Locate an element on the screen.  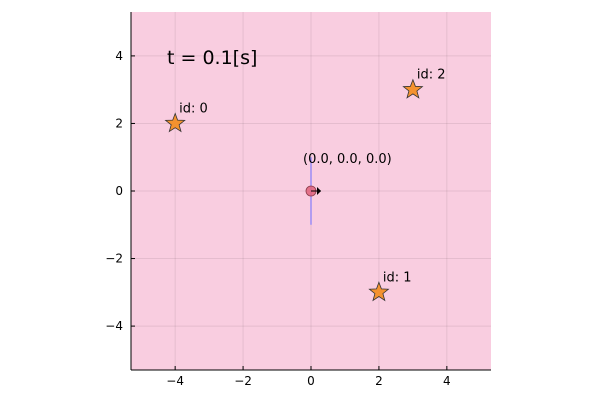
landmark-label: id: 0 is located at coordinates (193, 108).